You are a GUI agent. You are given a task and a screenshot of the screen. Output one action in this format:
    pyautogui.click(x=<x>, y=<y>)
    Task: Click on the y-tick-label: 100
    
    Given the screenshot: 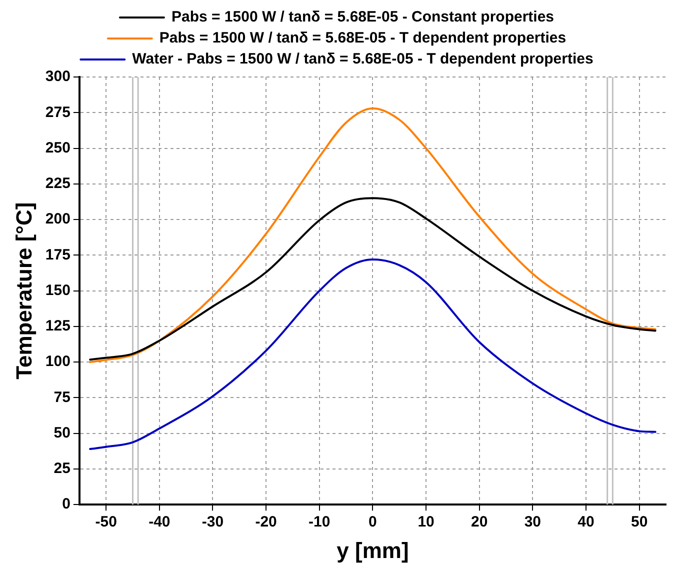 What is the action you would take?
    pyautogui.click(x=57, y=361)
    